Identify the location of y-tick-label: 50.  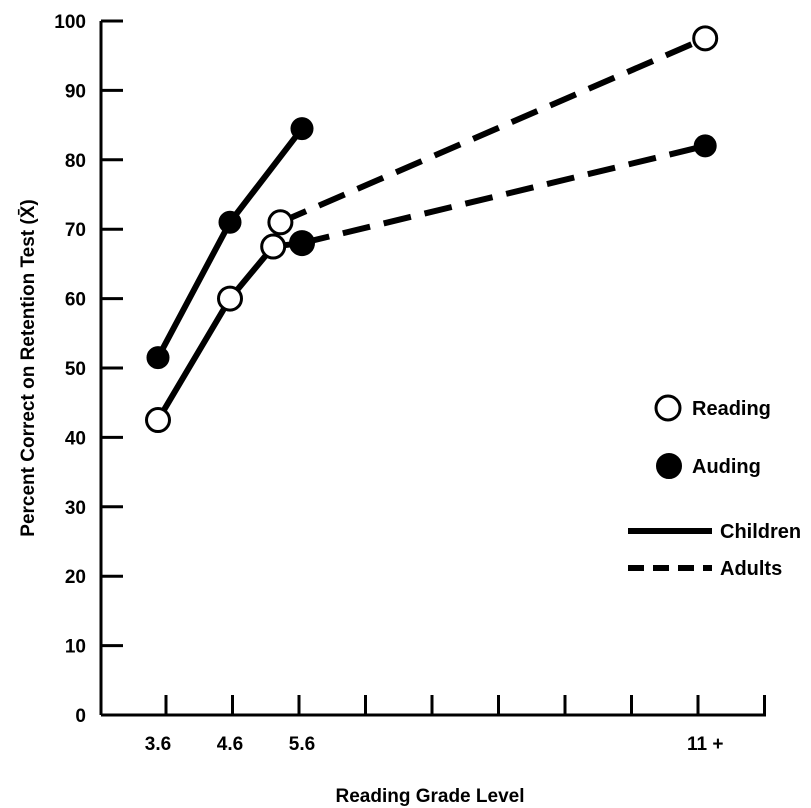
(75, 369).